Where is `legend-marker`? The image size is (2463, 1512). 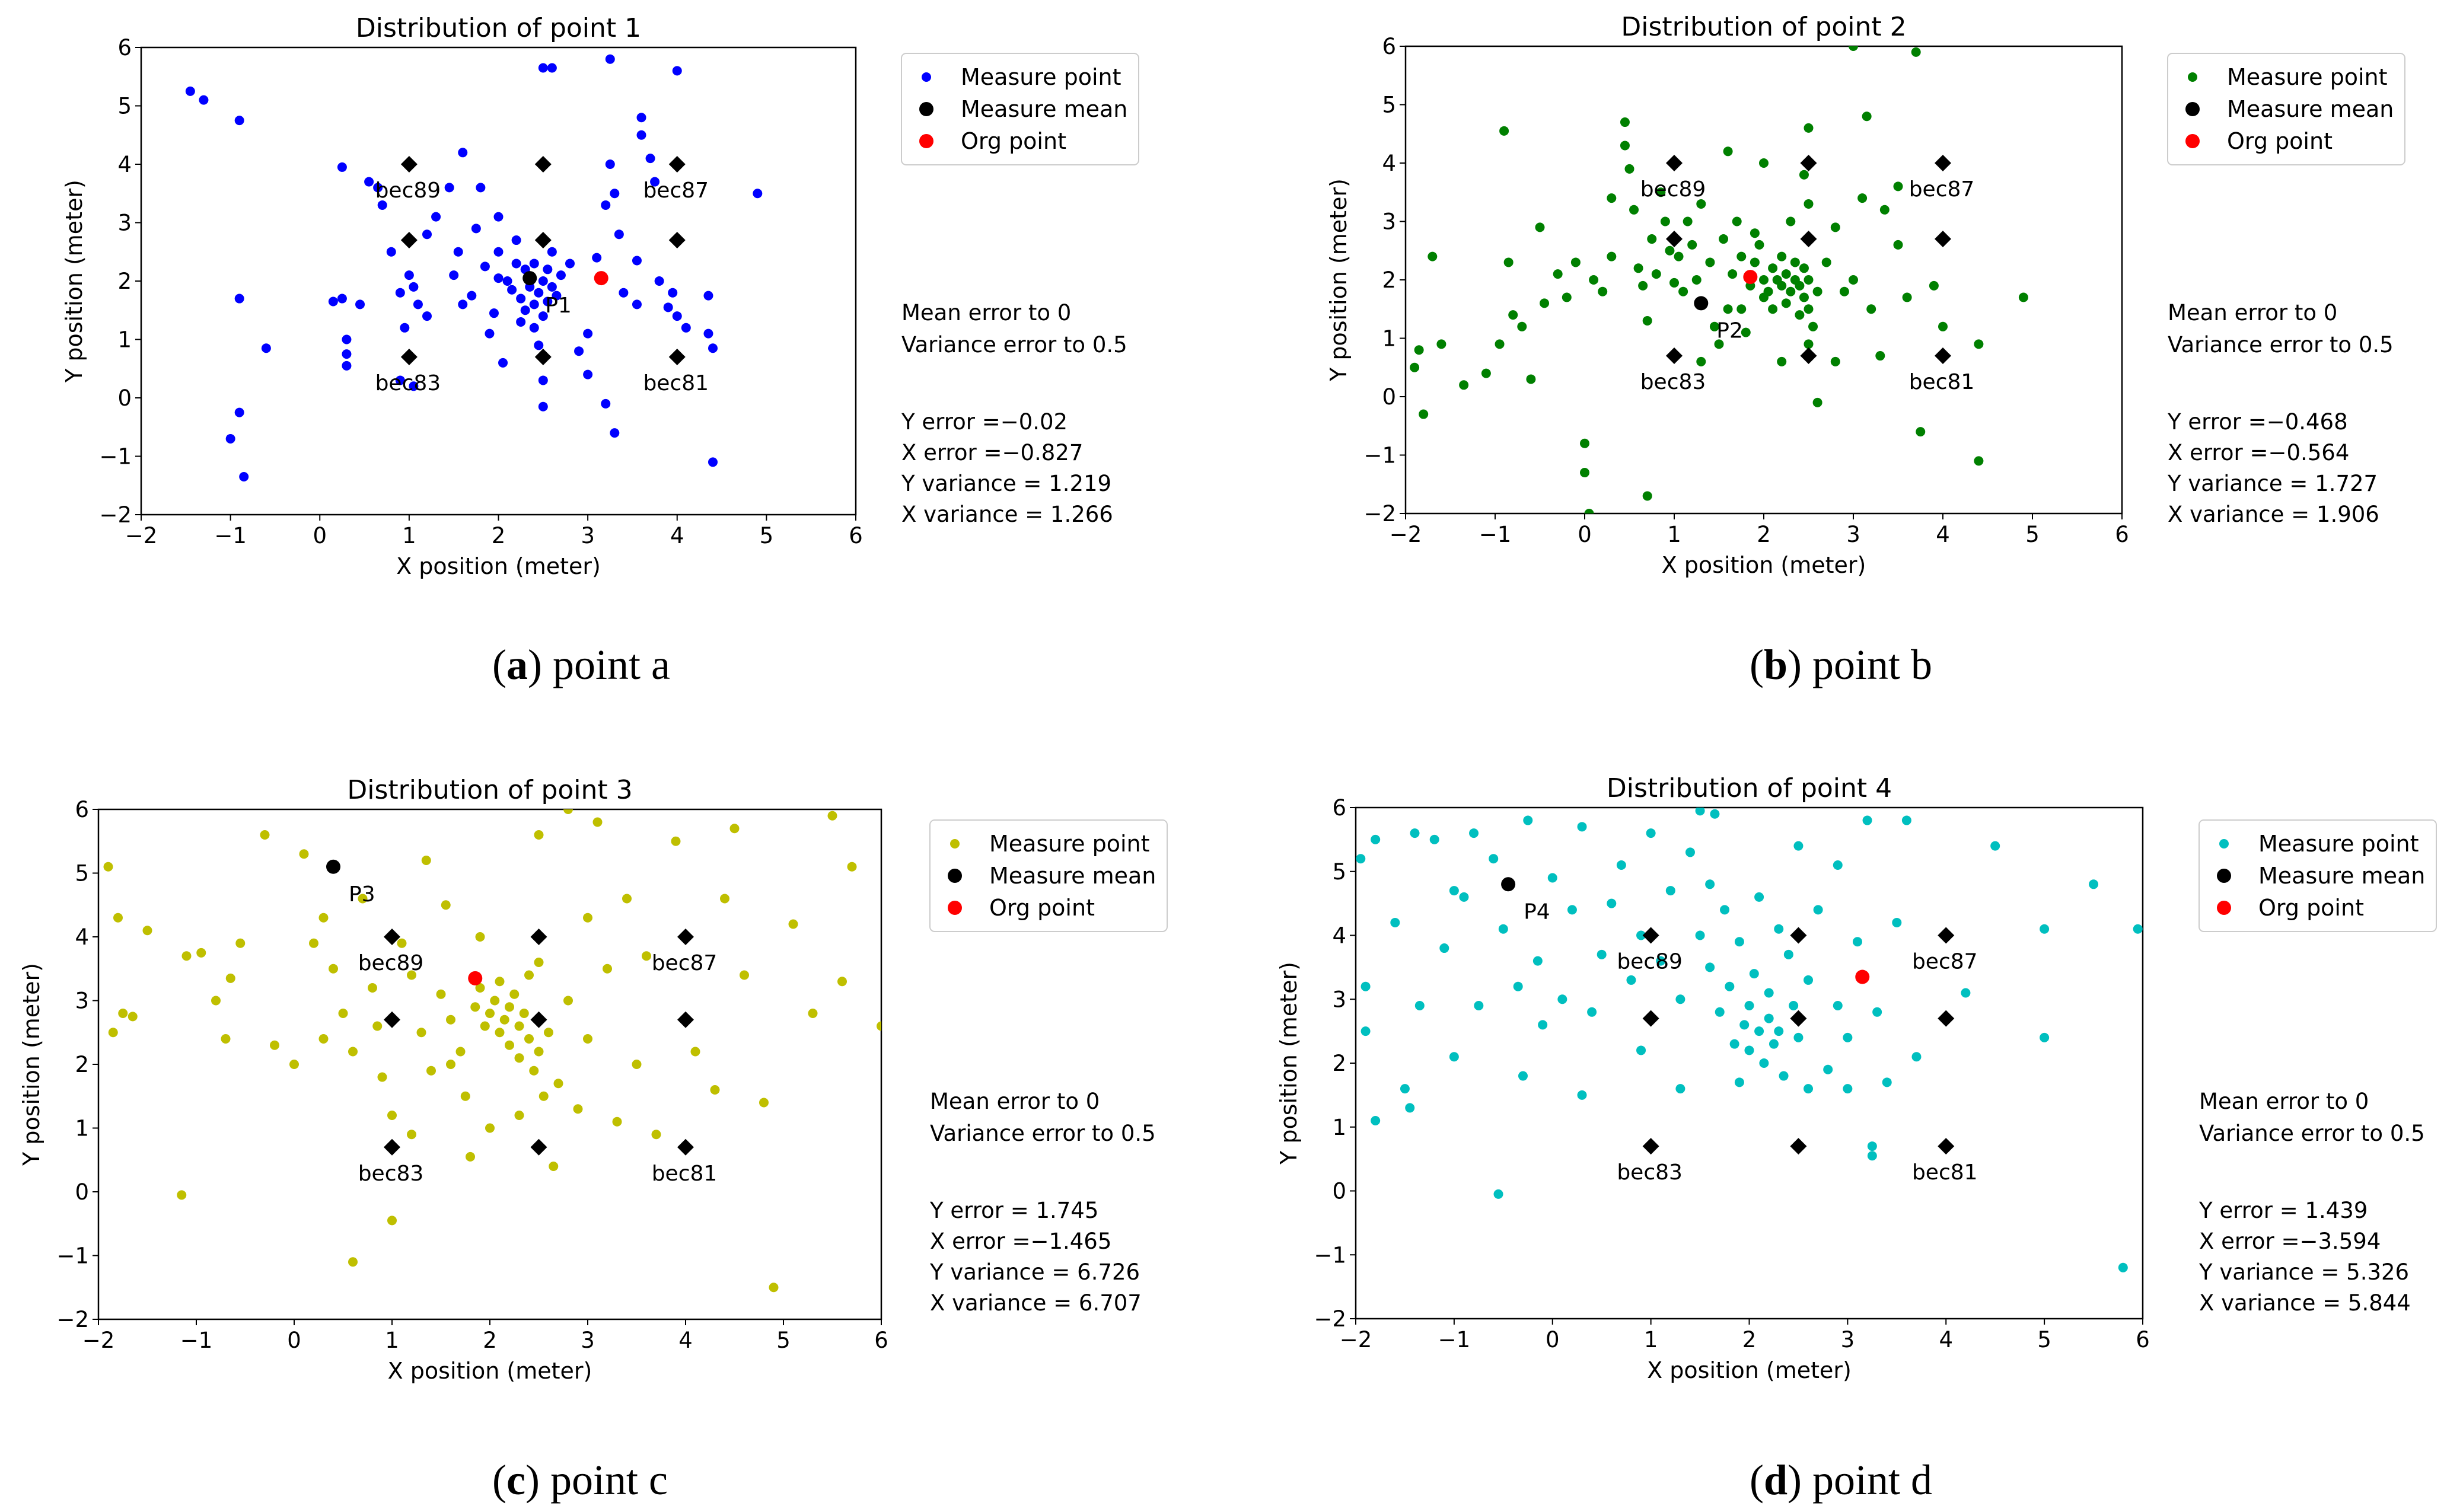 legend-marker is located at coordinates (2192, 141).